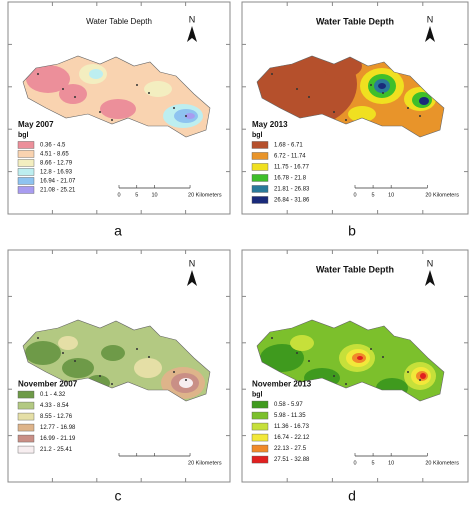 This screenshot has width=474, height=506. I want to click on legend-label: 12.8 - 16.93, so click(56, 173).